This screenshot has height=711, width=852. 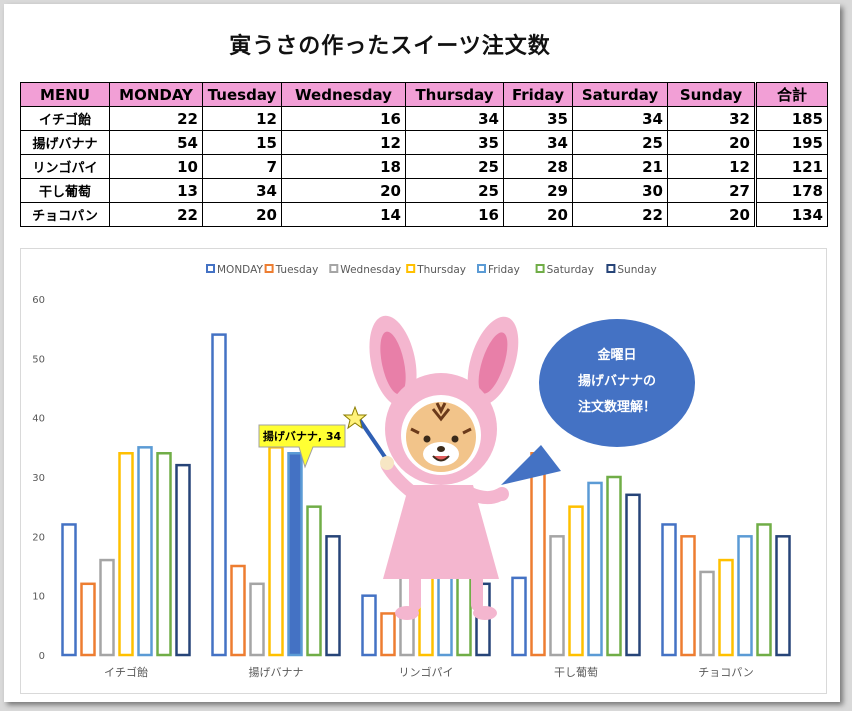 What do you see at coordinates (242, 166) in the screenshot?
I see `value-cell: 7` at bounding box center [242, 166].